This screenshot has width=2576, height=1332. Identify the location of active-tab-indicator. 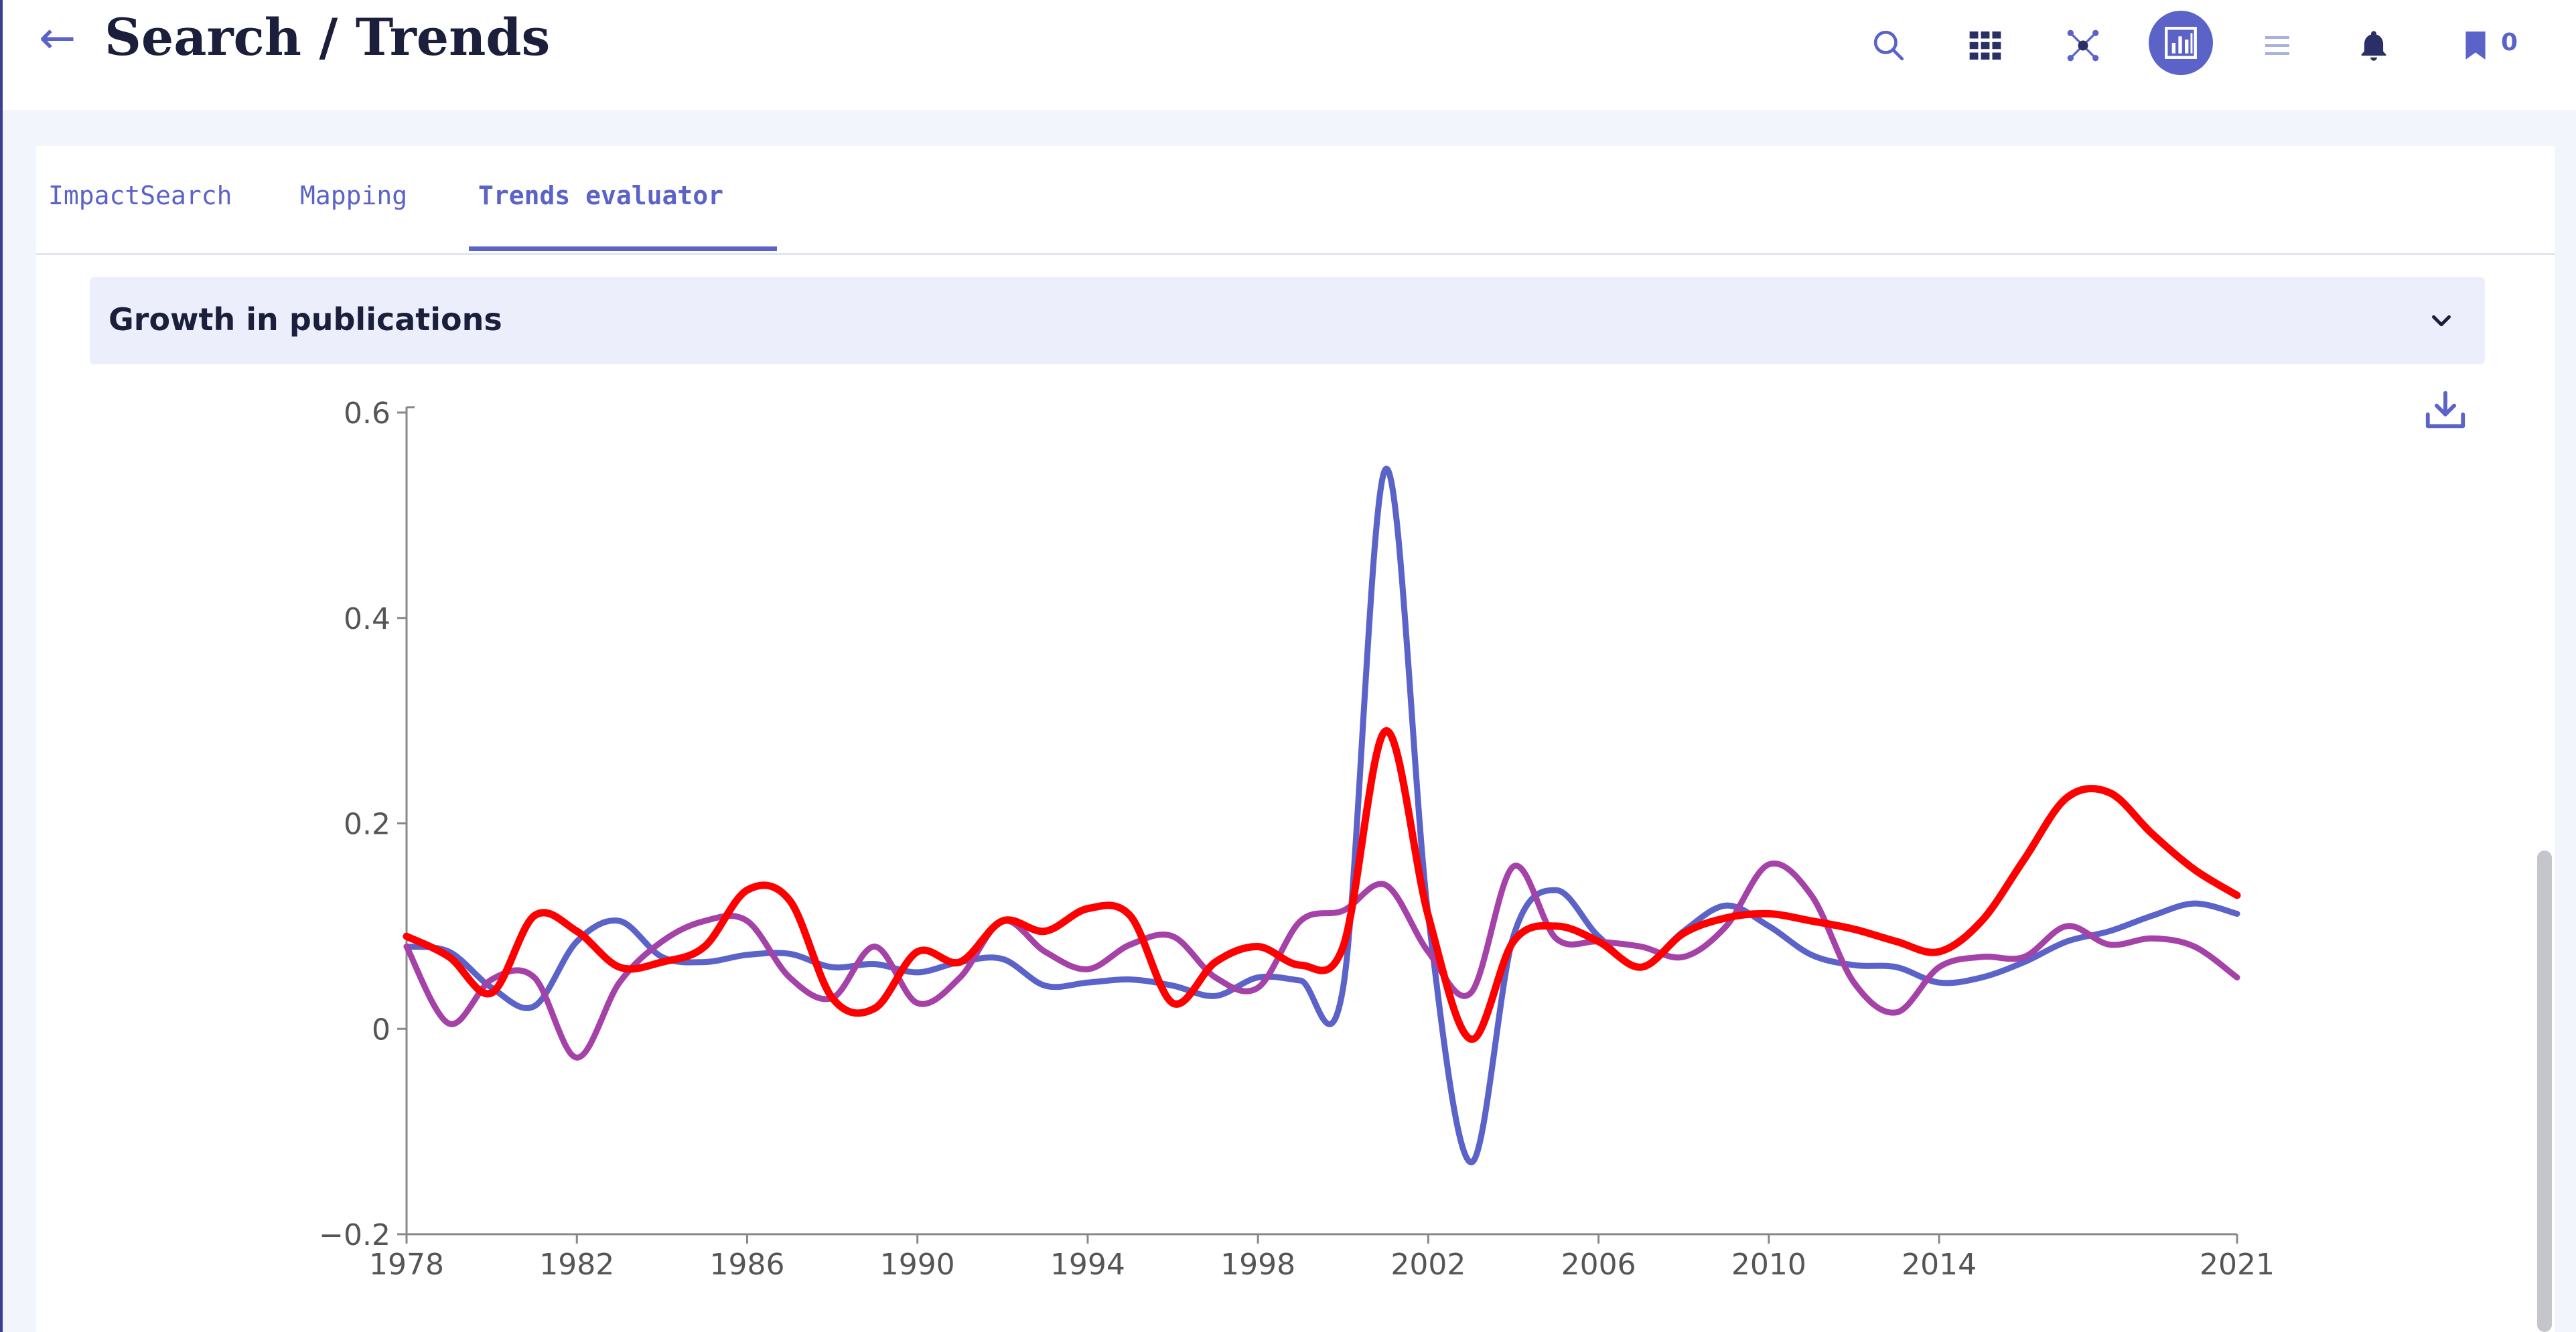
(623, 248).